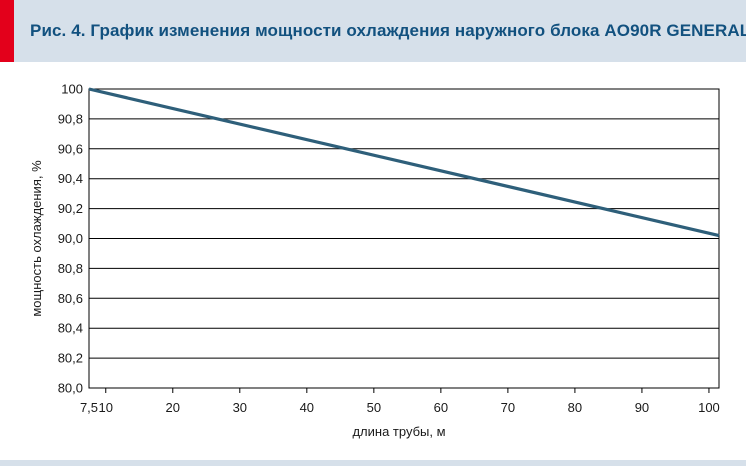 The height and width of the screenshot is (466, 746). What do you see at coordinates (70, 178) in the screenshot?
I see `y-tick-label: 90,4` at bounding box center [70, 178].